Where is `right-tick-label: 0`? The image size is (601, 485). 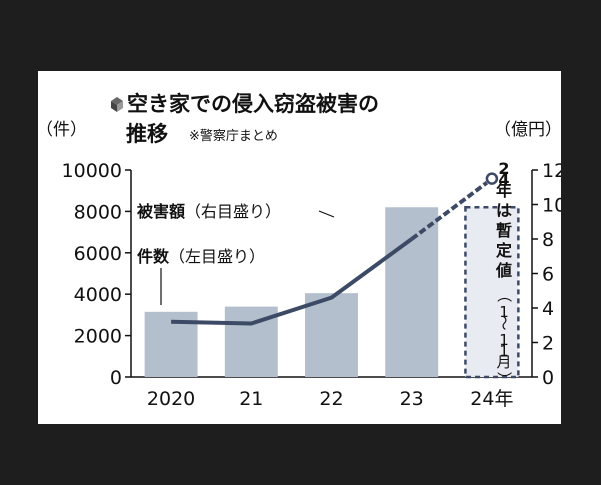
right-tick-label: 0 is located at coordinates (548, 378).